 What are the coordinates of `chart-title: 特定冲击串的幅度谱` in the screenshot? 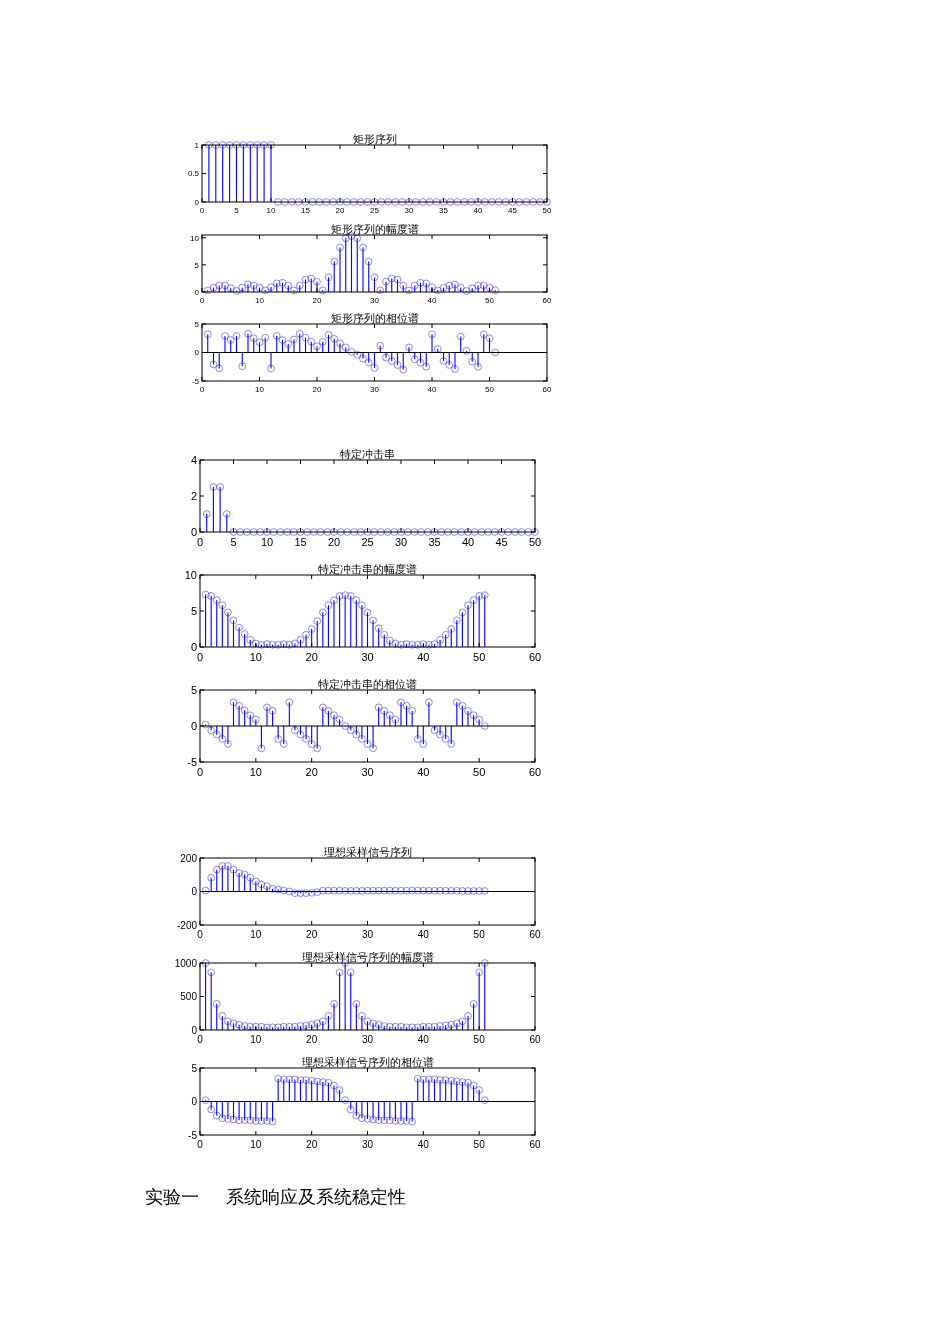 It's located at (367, 569).